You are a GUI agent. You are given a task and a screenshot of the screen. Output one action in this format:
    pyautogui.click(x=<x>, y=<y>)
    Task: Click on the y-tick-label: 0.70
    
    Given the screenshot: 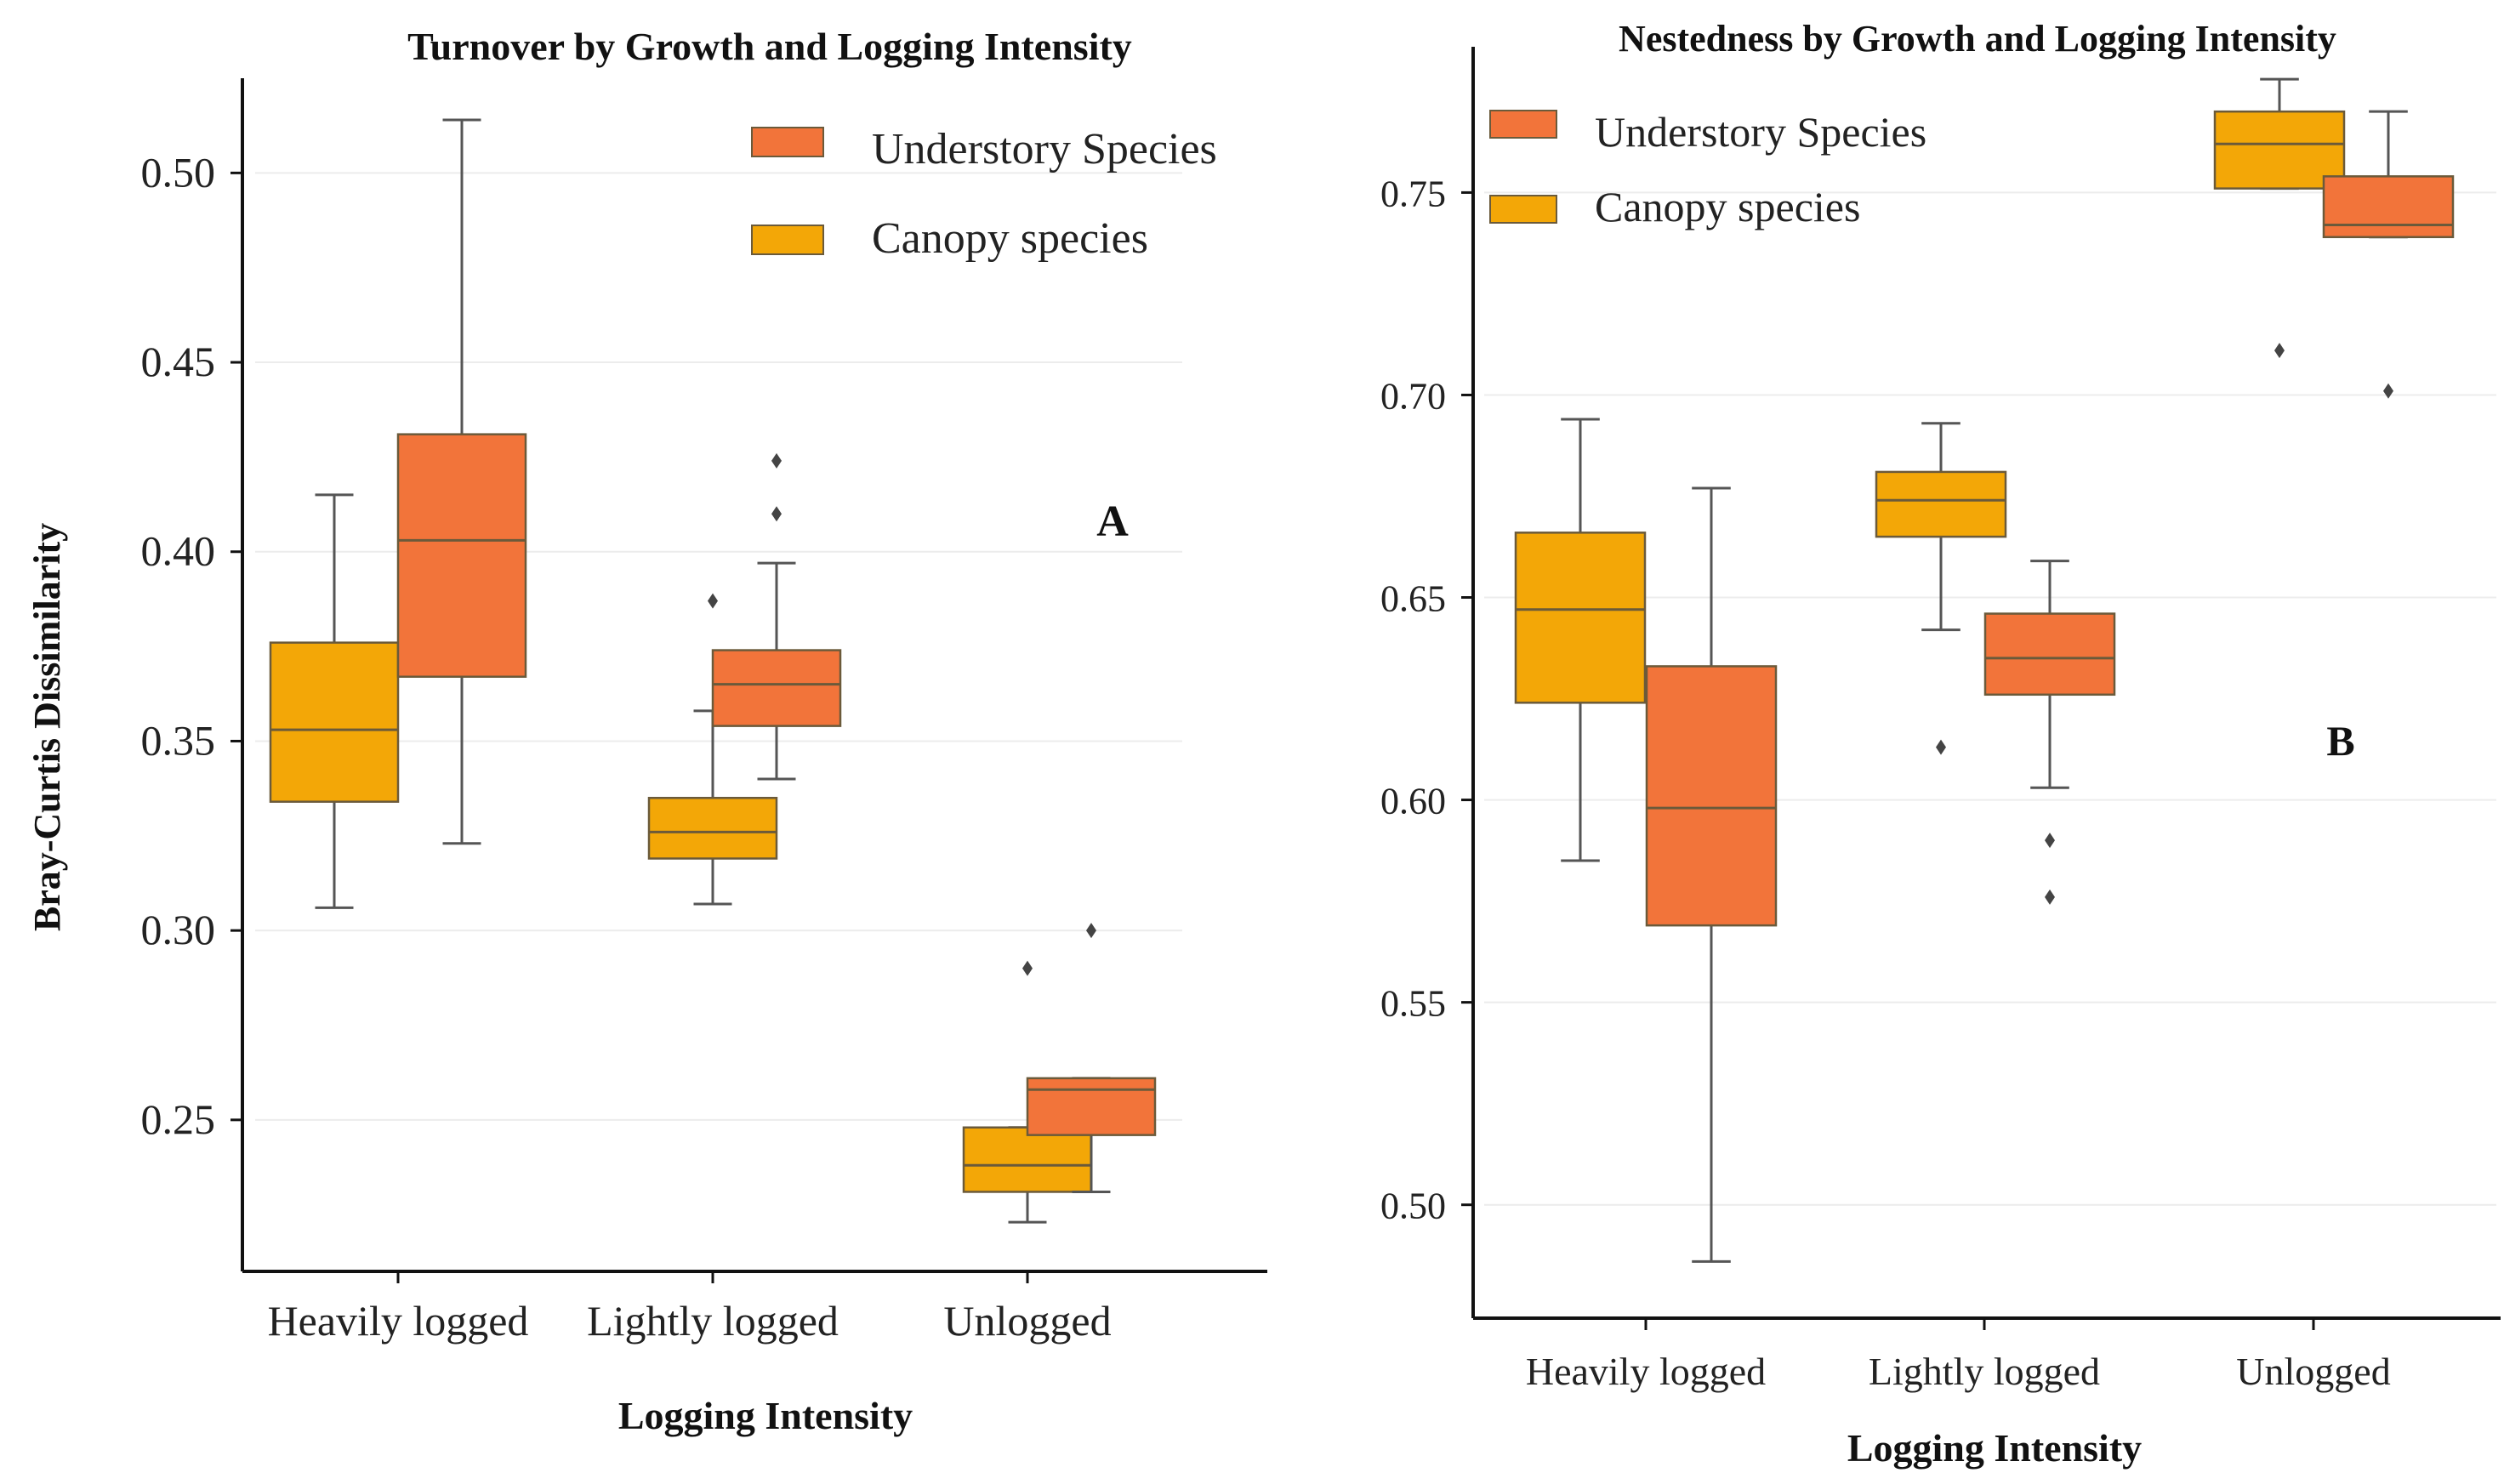 What is the action you would take?
    pyautogui.click(x=1413, y=396)
    